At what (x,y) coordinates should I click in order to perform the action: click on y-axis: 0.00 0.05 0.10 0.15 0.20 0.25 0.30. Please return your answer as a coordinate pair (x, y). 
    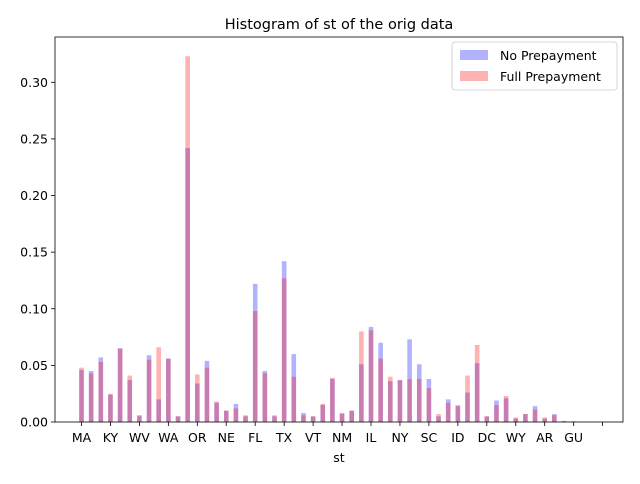
    Looking at the image, I should click on (37, 252).